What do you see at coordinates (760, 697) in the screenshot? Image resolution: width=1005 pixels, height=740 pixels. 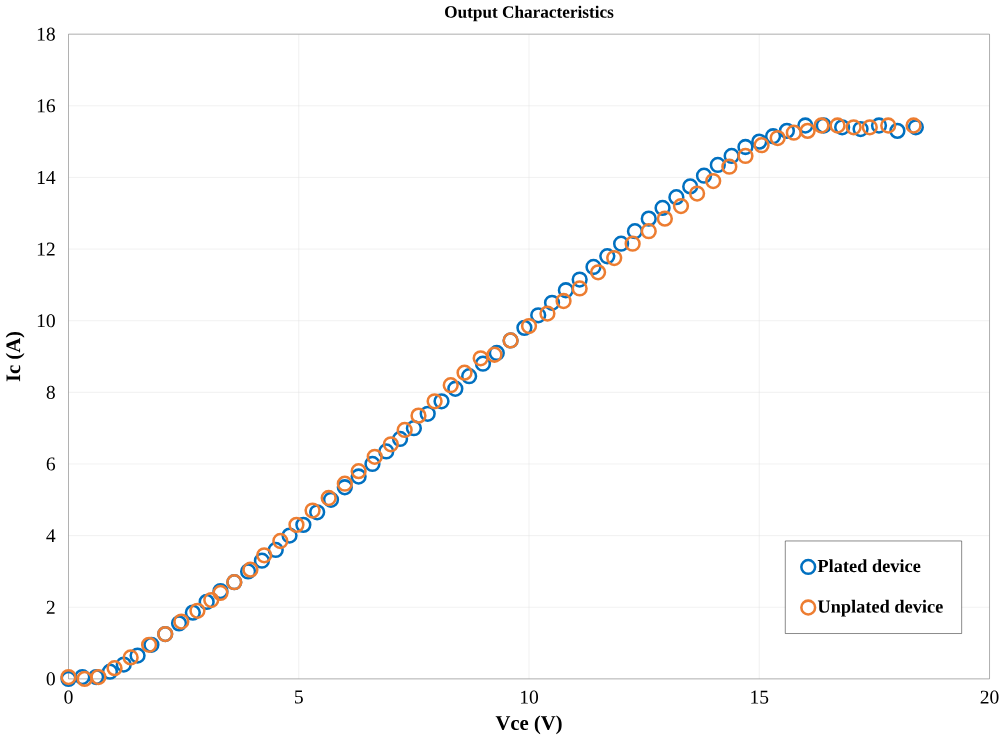 I see `x-tick-label: 15` at bounding box center [760, 697].